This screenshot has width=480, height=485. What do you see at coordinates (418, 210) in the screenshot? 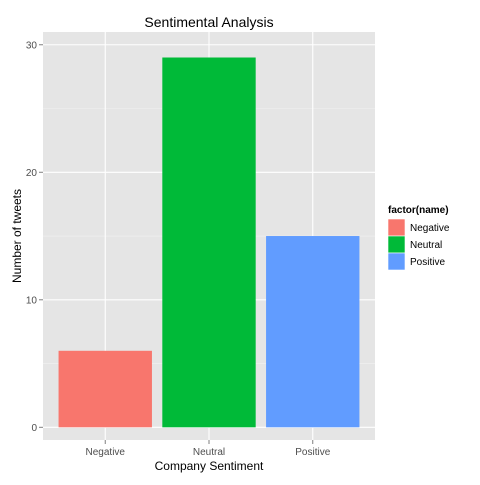
I see `legend-title: factor(name)` at bounding box center [418, 210].